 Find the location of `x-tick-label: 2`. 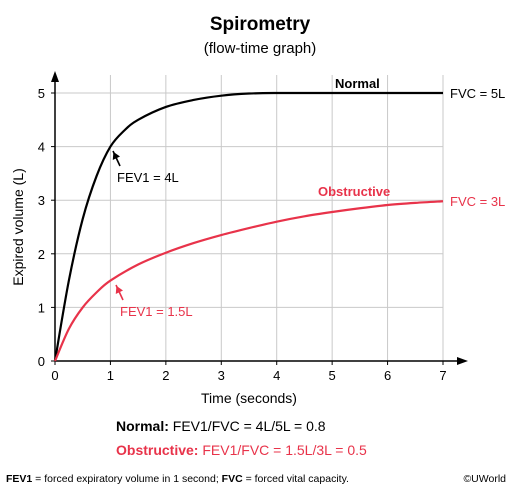

x-tick-label: 2 is located at coordinates (165, 375).